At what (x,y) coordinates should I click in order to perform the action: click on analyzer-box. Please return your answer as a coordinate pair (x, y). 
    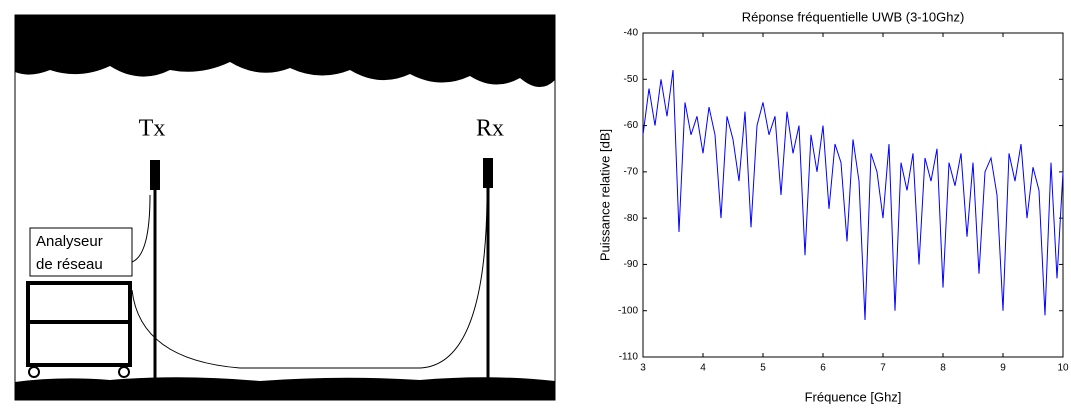
    Looking at the image, I should click on (81, 252).